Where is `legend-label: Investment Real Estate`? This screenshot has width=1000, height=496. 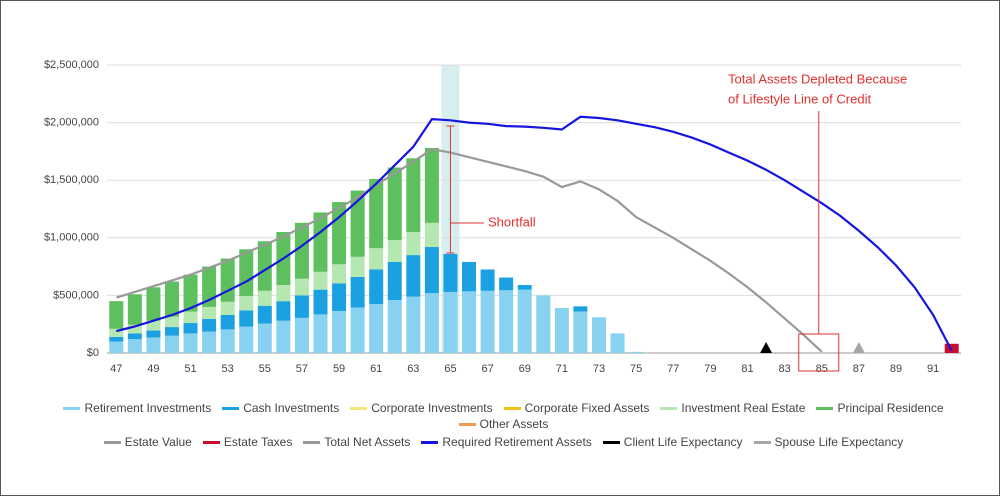 legend-label: Investment Real Estate is located at coordinates (743, 408).